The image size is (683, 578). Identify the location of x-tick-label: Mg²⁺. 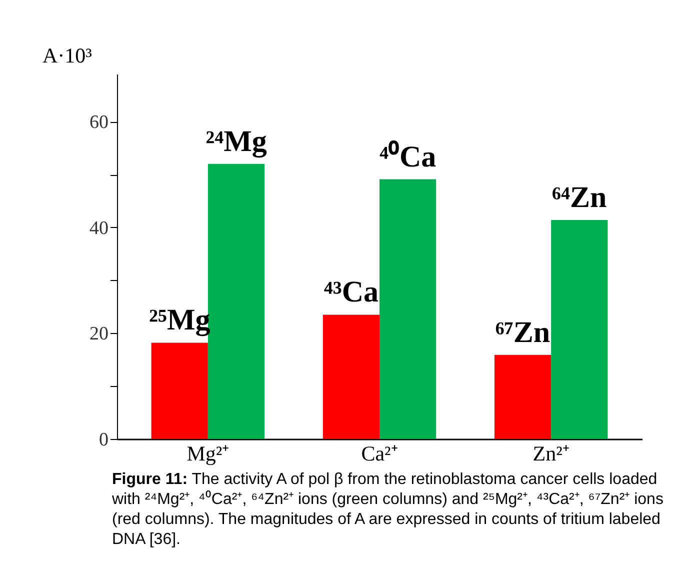
(208, 454).